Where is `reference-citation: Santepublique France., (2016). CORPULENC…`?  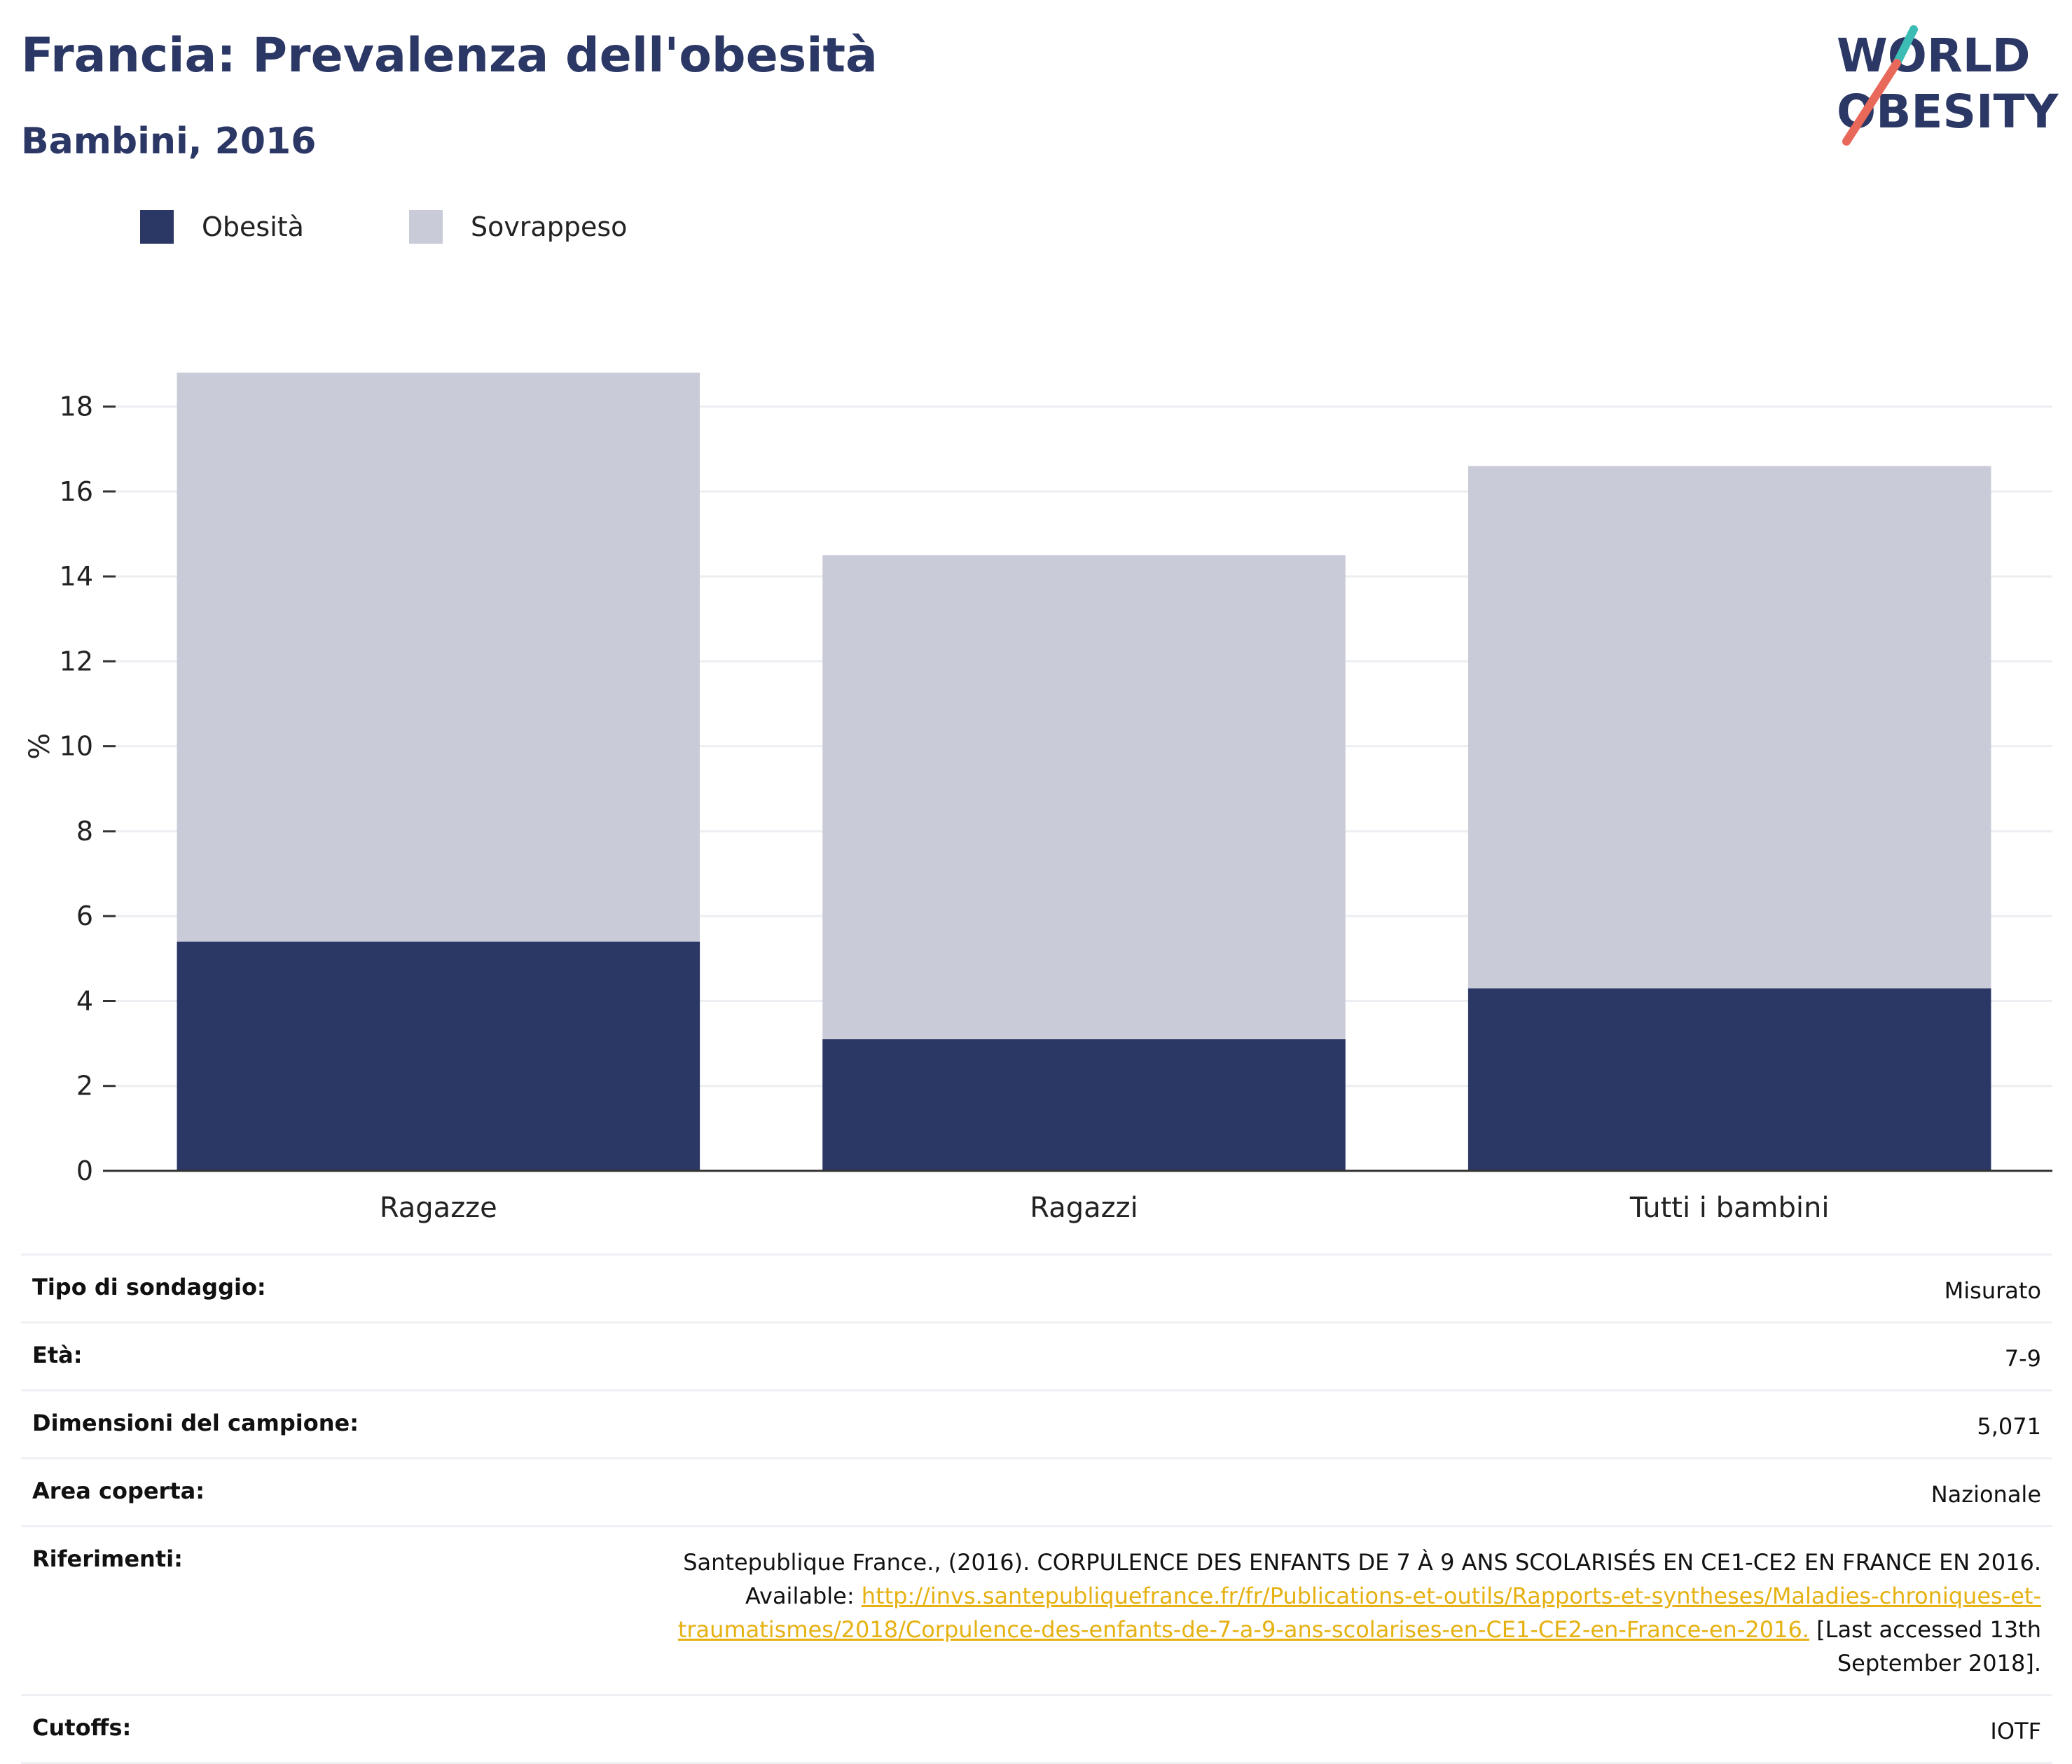
reference-citation: Santepublique France., (2016). CORPULENC… is located at coordinates (1362, 1562).